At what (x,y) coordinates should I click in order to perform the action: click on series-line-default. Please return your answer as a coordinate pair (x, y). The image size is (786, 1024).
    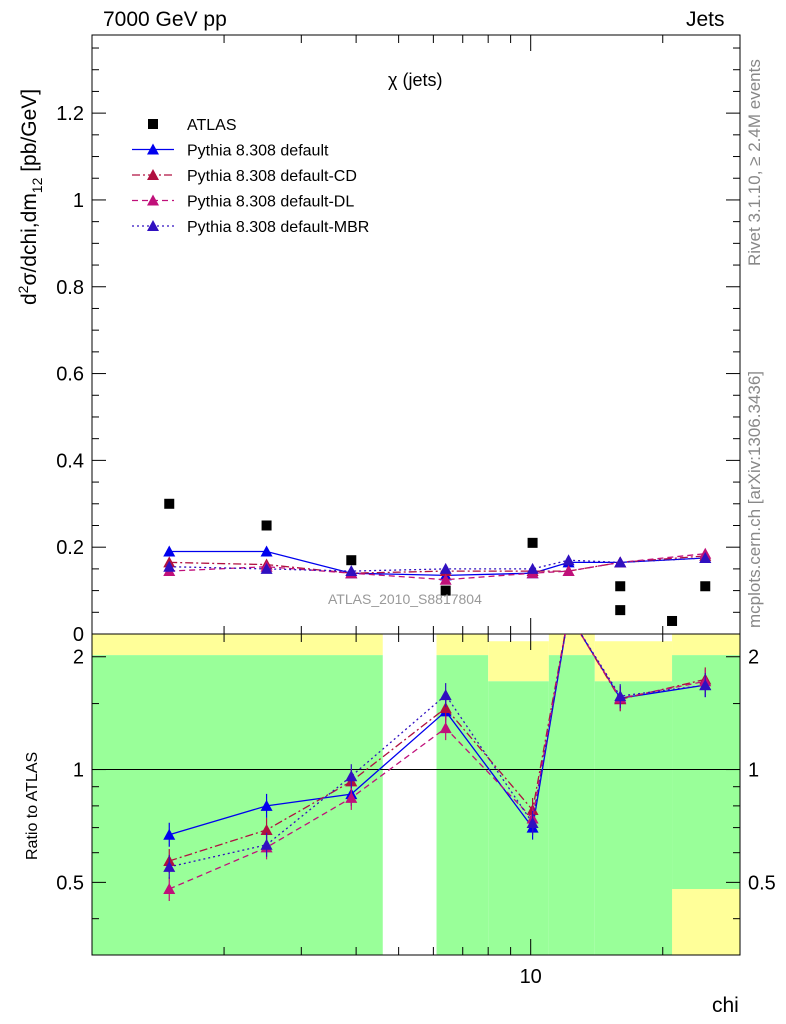
    Looking at the image, I should click on (437, 563).